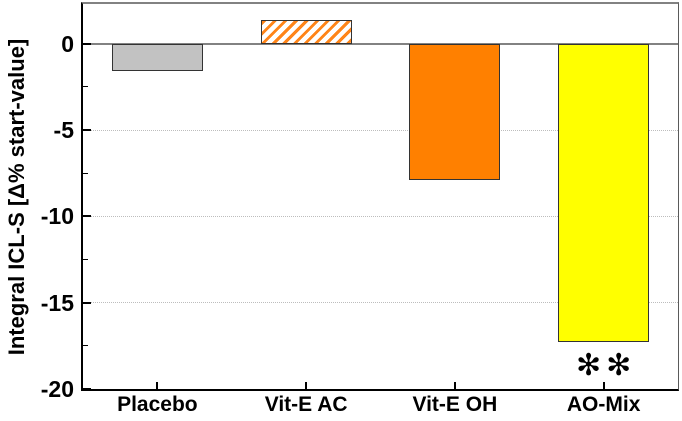 This screenshot has width=682, height=421. I want to click on x-tick-label-placebo: Placebo, so click(157, 404).